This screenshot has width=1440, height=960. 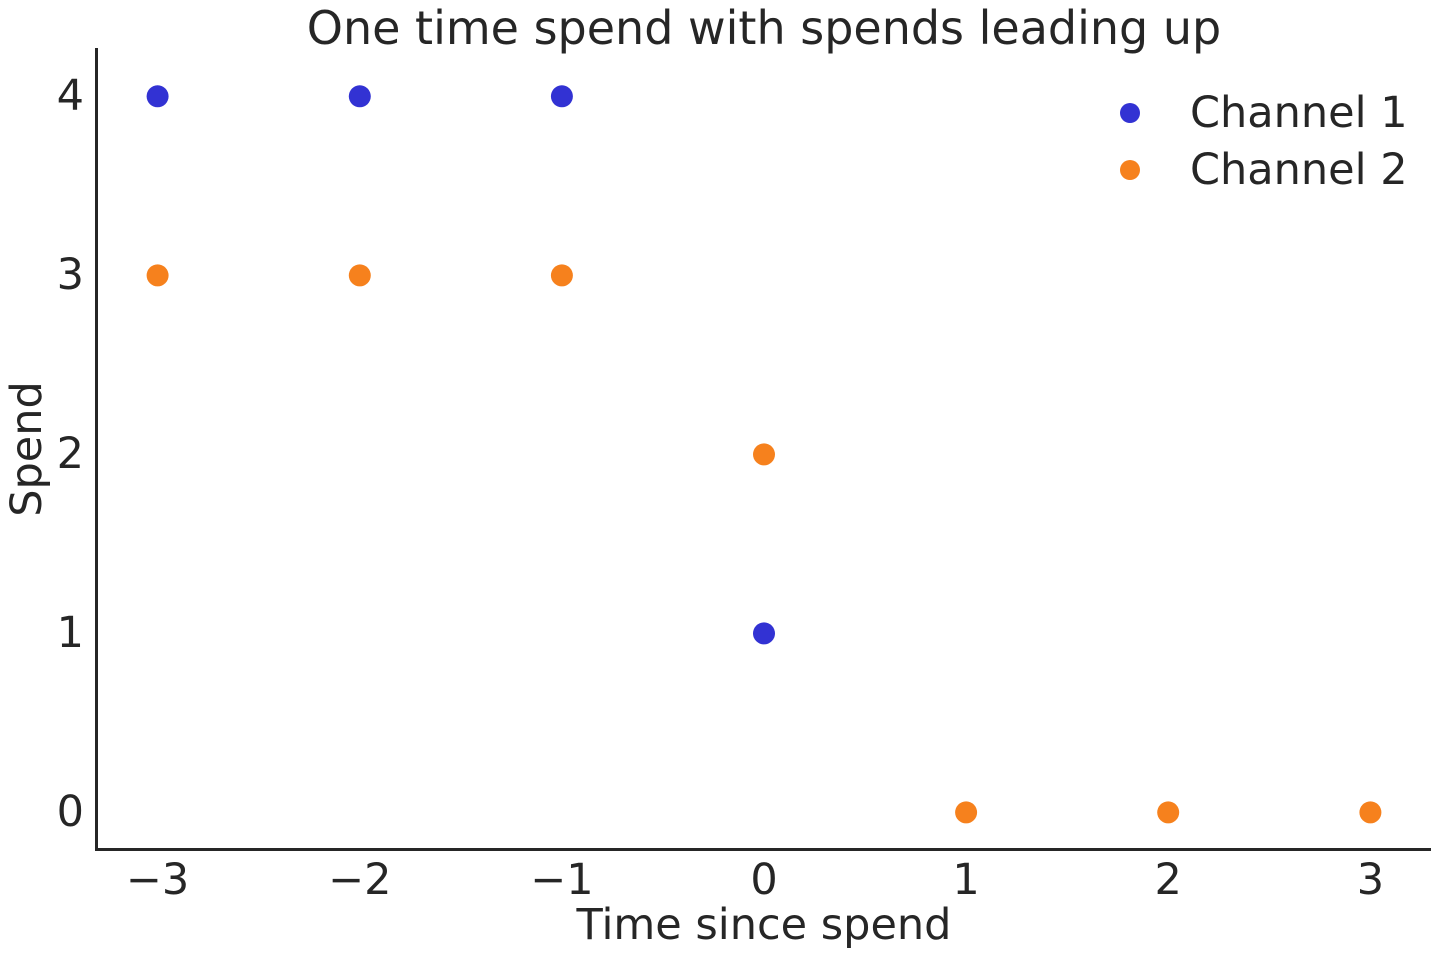 What do you see at coordinates (70, 633) in the screenshot?
I see `y-tick-label: 1` at bounding box center [70, 633].